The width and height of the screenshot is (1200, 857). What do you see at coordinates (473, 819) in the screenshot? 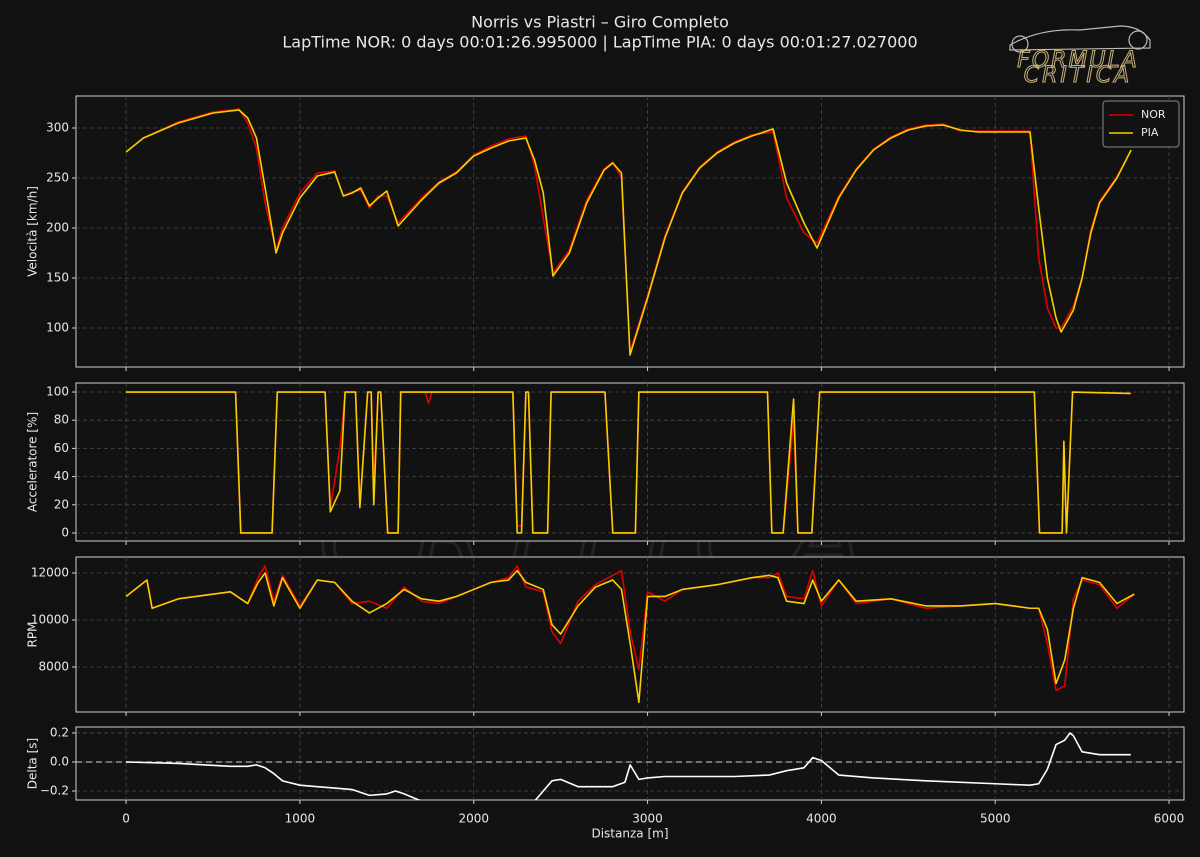
I see `x-tick-label: 2000` at bounding box center [473, 819].